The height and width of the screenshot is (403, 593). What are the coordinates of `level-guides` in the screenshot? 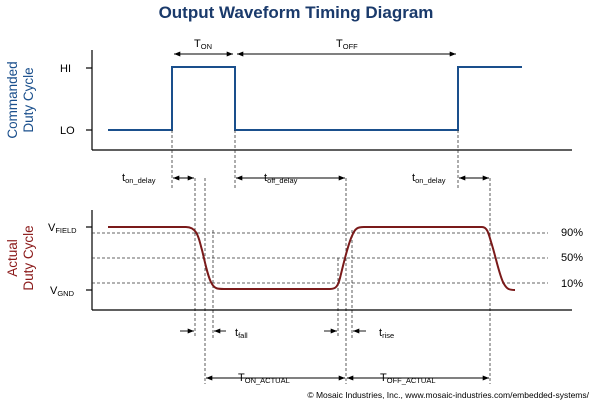 It's located at (320, 258).